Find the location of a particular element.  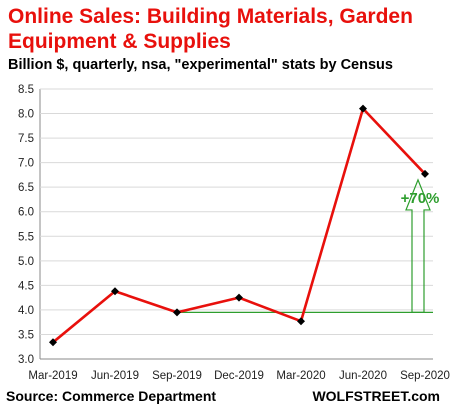

source-note: Source: Commerce Department is located at coordinates (111, 396).